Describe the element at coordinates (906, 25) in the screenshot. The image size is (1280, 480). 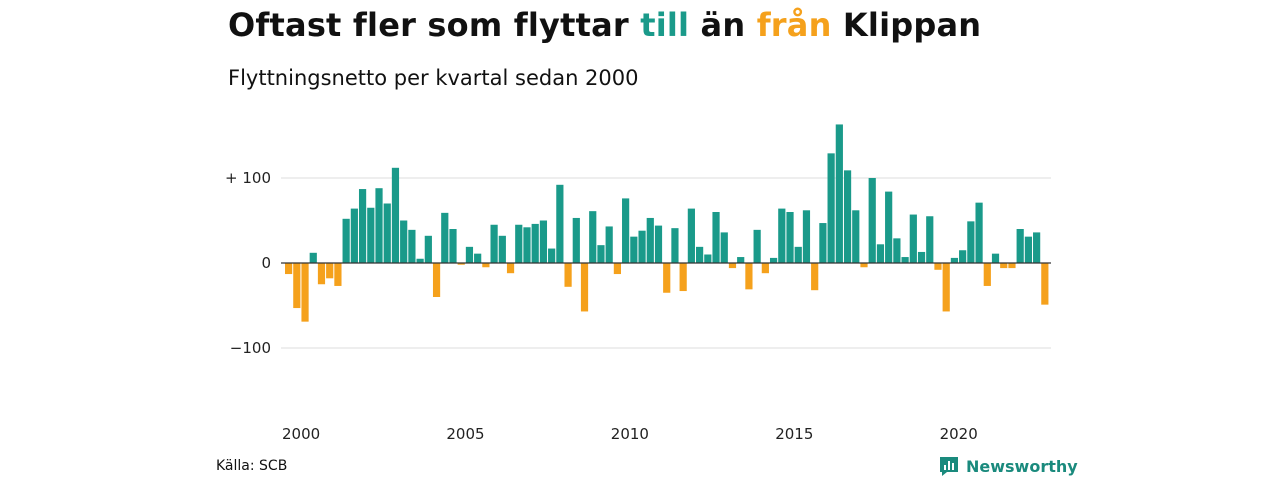
I see `title-part-5: Klippan` at that location.